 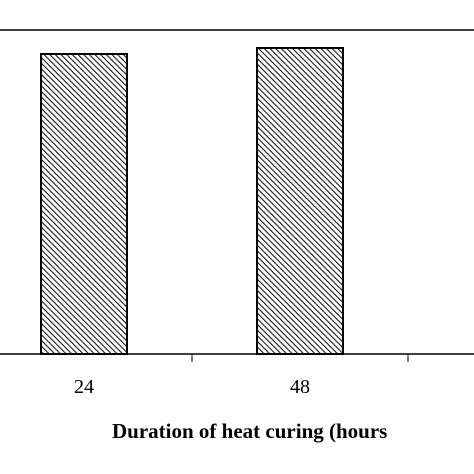 I want to click on x-tick-label-24: 24, so click(x=84, y=387).